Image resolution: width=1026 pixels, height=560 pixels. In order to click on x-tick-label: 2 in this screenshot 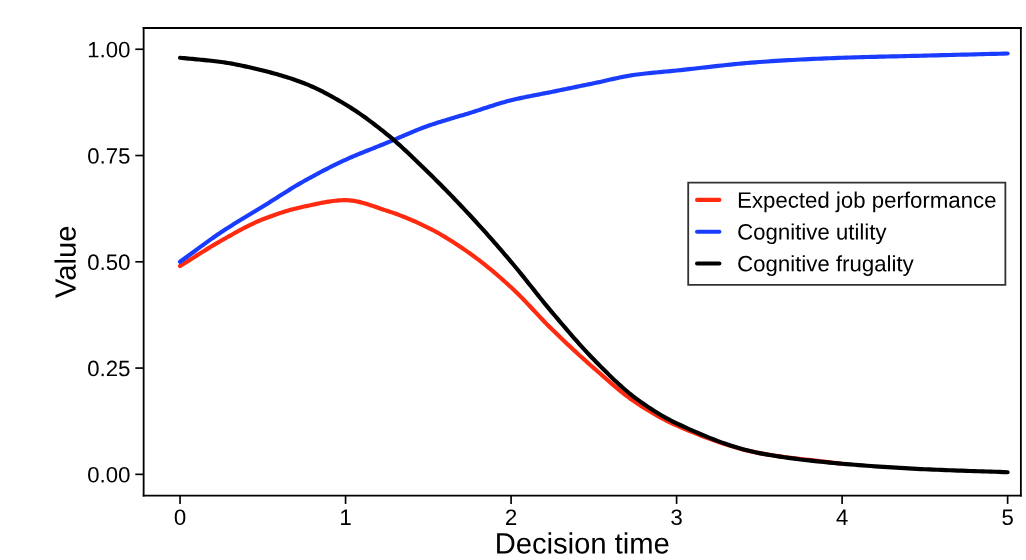, I will do `click(511, 517)`.